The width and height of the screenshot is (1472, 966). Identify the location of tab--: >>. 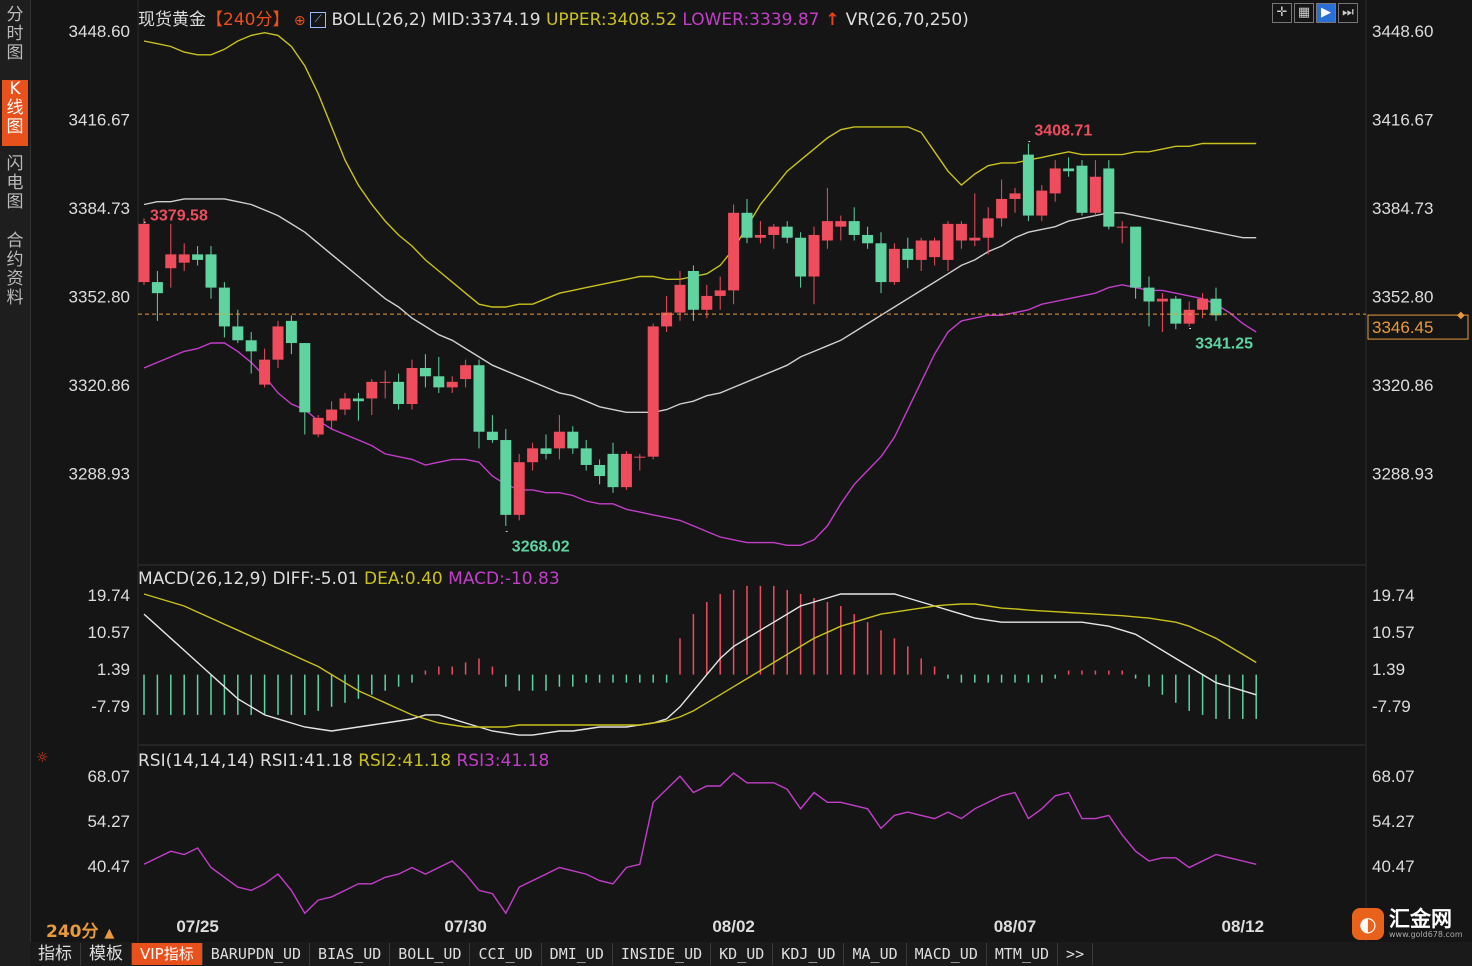
(1076, 954).